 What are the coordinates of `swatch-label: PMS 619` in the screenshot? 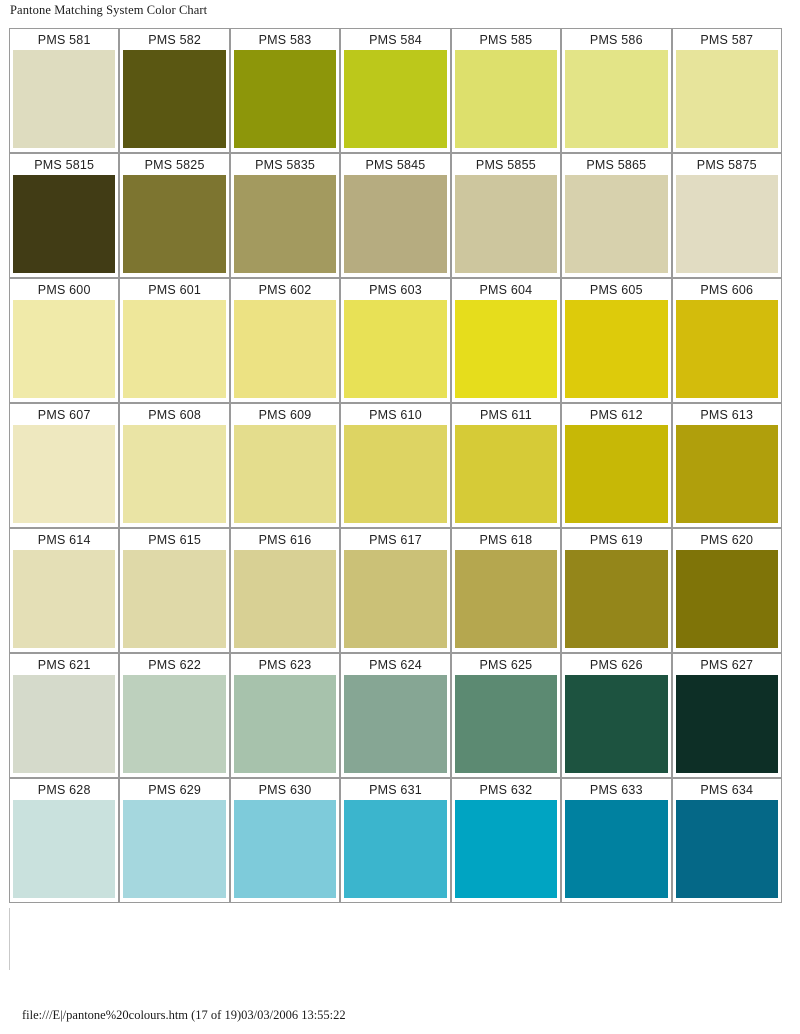 It's located at (616, 540).